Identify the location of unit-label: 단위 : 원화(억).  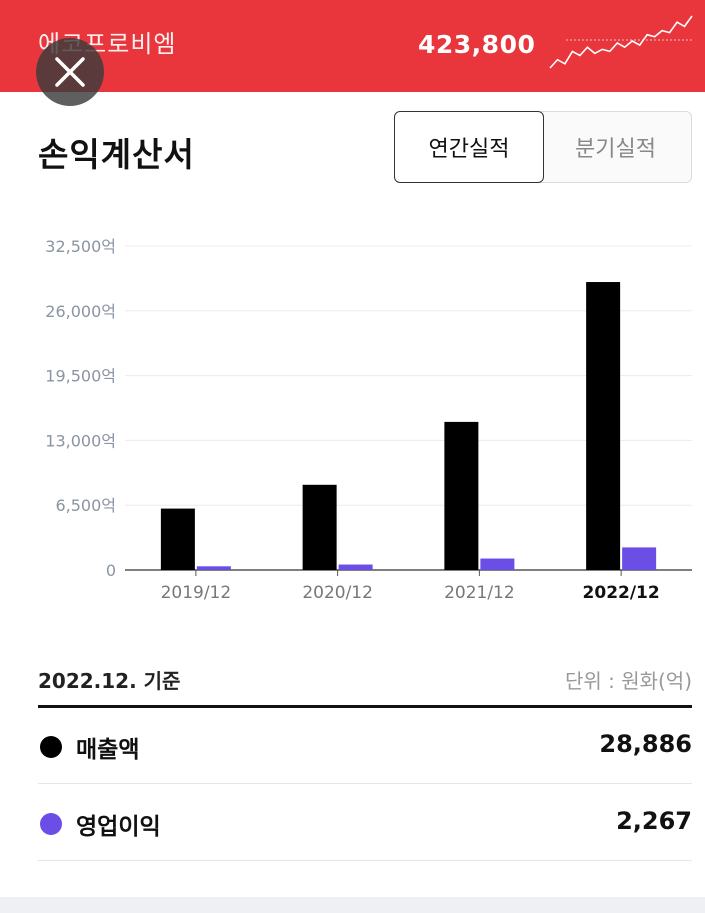
(628, 681).